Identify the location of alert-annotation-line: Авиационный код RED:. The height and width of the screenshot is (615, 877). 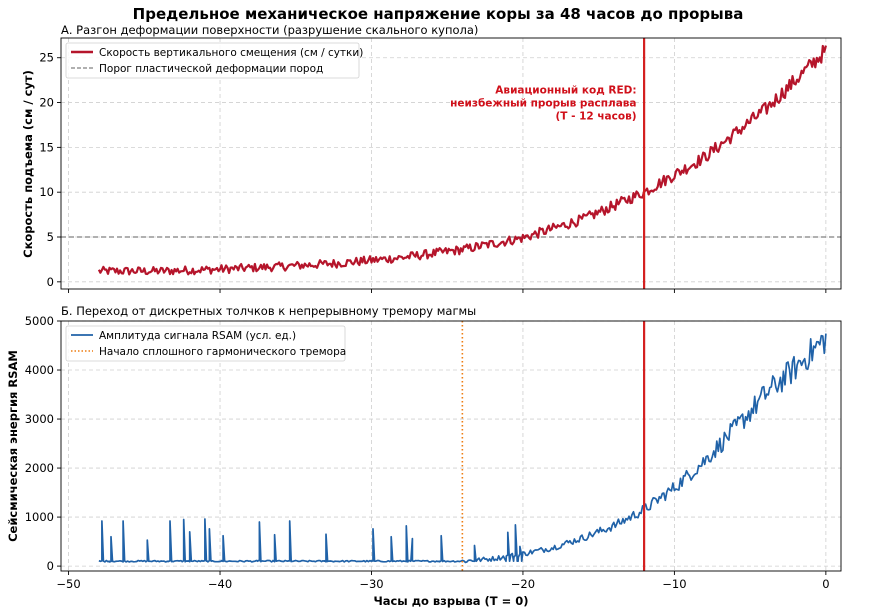
(565, 91).